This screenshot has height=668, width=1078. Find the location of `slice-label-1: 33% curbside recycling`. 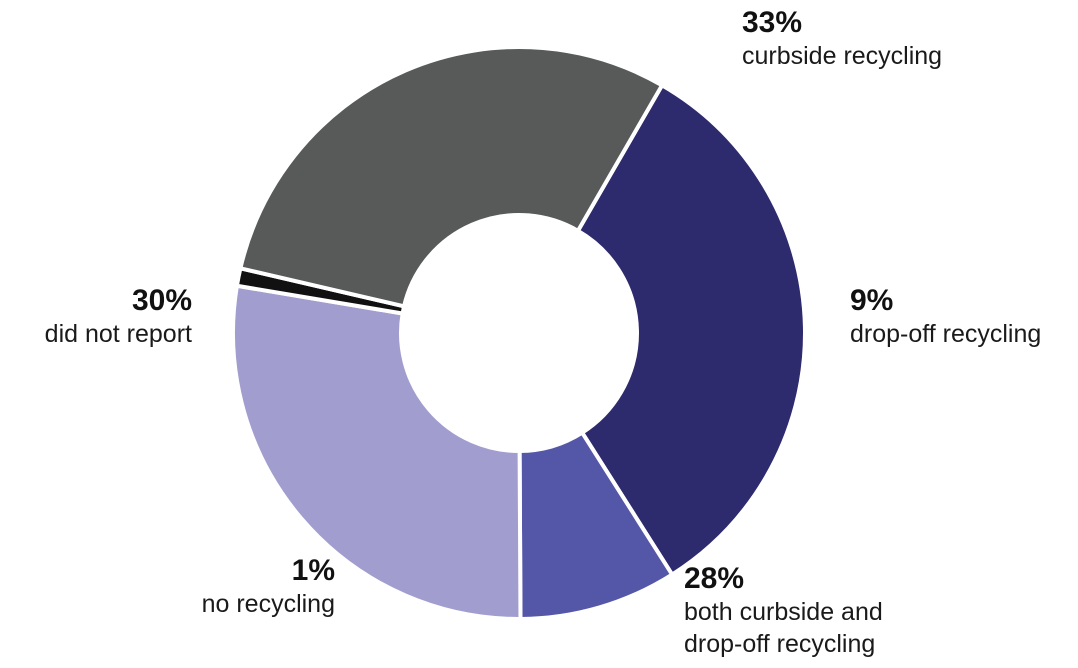

slice-label-1: 33% curbside recycling is located at coordinates (842, 38).